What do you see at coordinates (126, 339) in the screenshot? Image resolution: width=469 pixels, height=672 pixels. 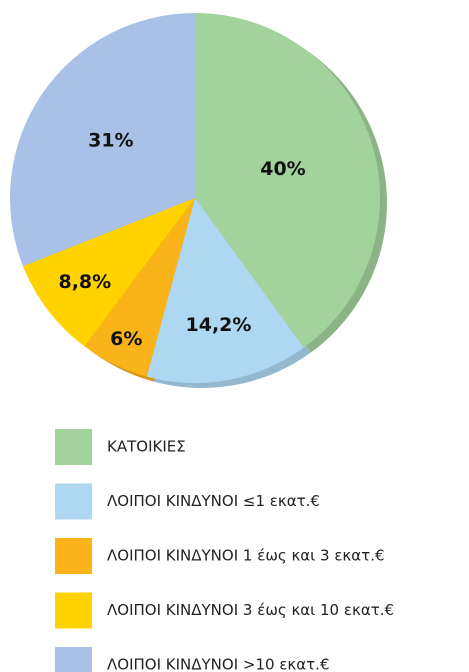 I see `data-label: 6%` at bounding box center [126, 339].